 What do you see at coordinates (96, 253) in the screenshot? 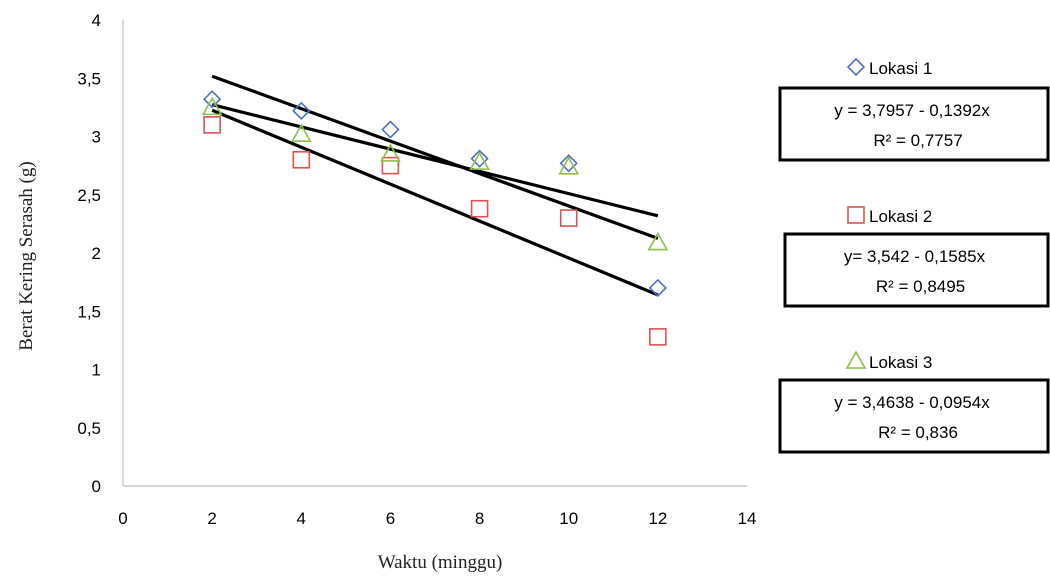
I see `y-tick-label: 2` at bounding box center [96, 253].